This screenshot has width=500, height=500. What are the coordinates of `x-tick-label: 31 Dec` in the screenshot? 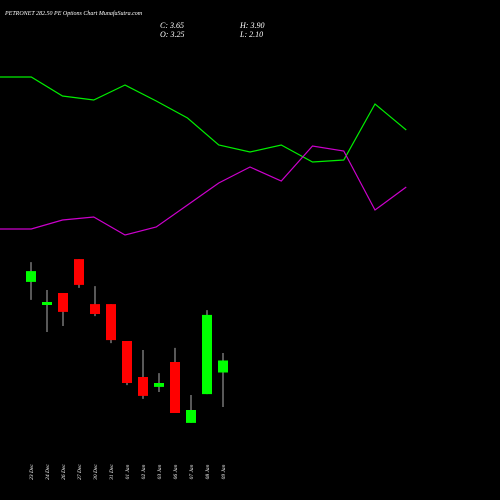 It's located at (112, 472).